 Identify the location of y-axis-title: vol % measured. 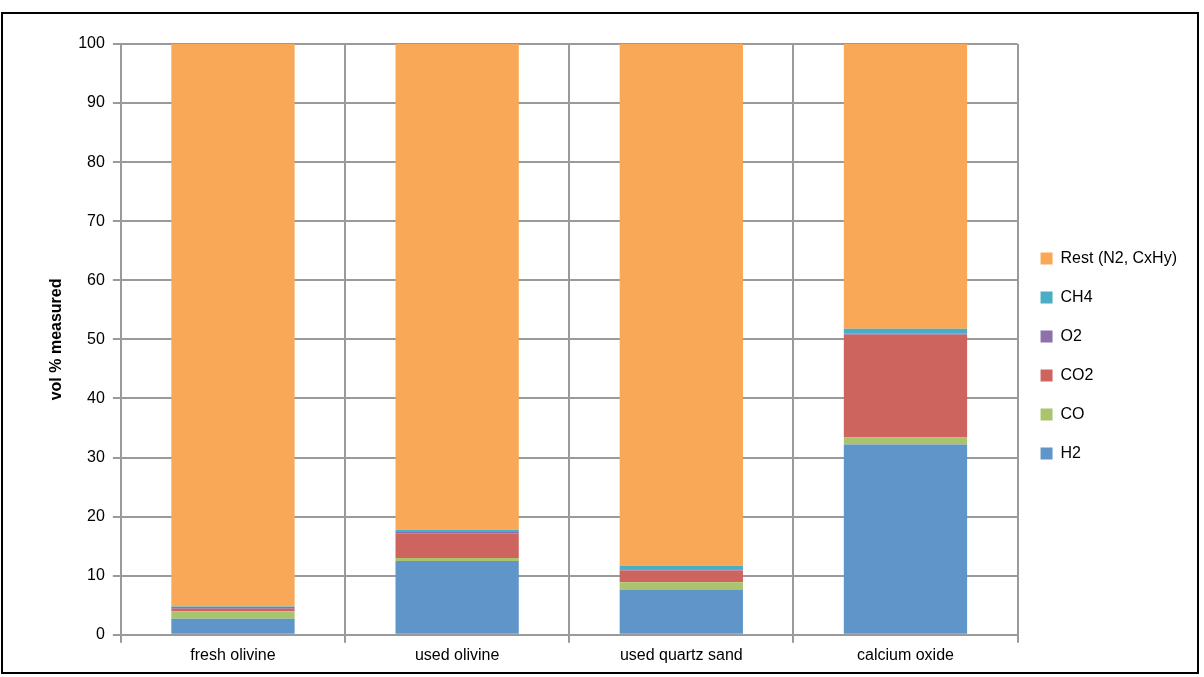
(56, 339).